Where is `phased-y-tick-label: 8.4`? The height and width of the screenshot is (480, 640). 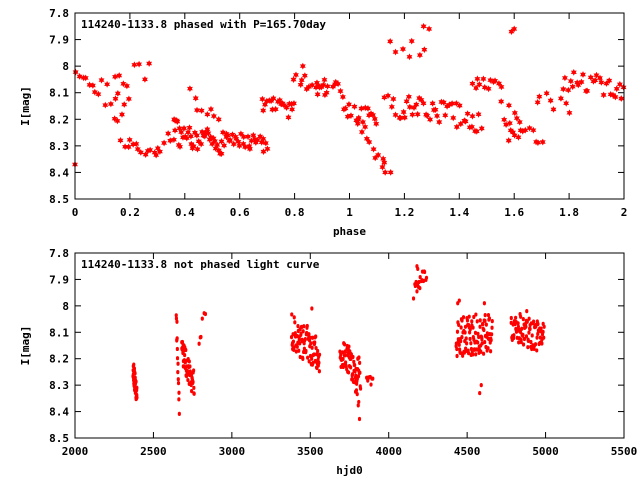
phased-y-tick-label: 8.4 is located at coordinates (59, 172).